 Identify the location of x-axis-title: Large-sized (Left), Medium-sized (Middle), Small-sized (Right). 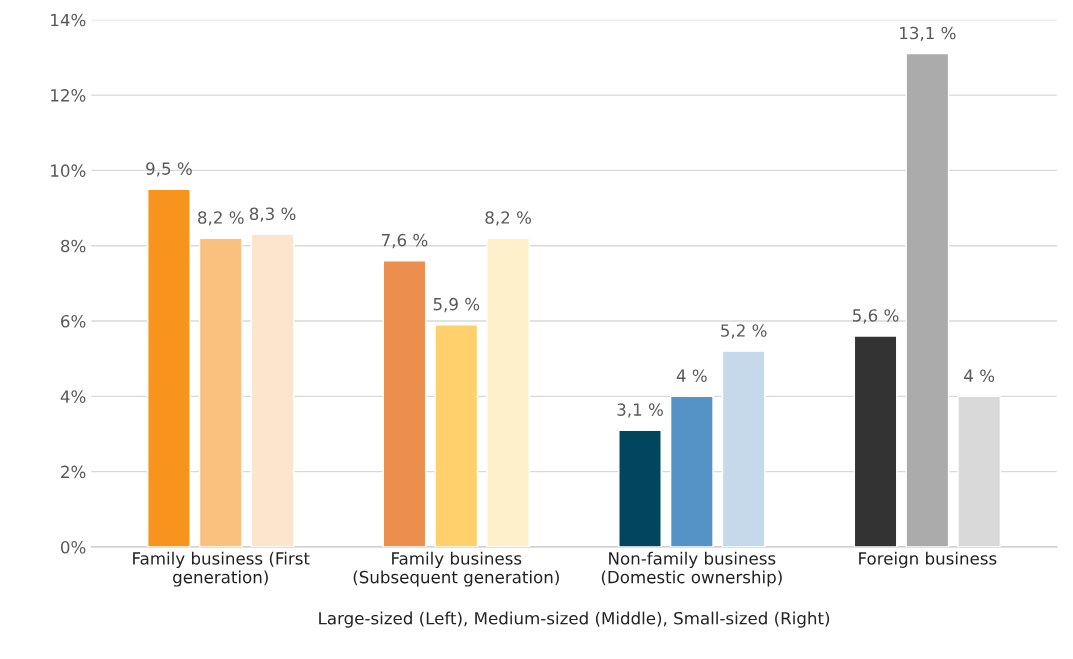
(574, 619).